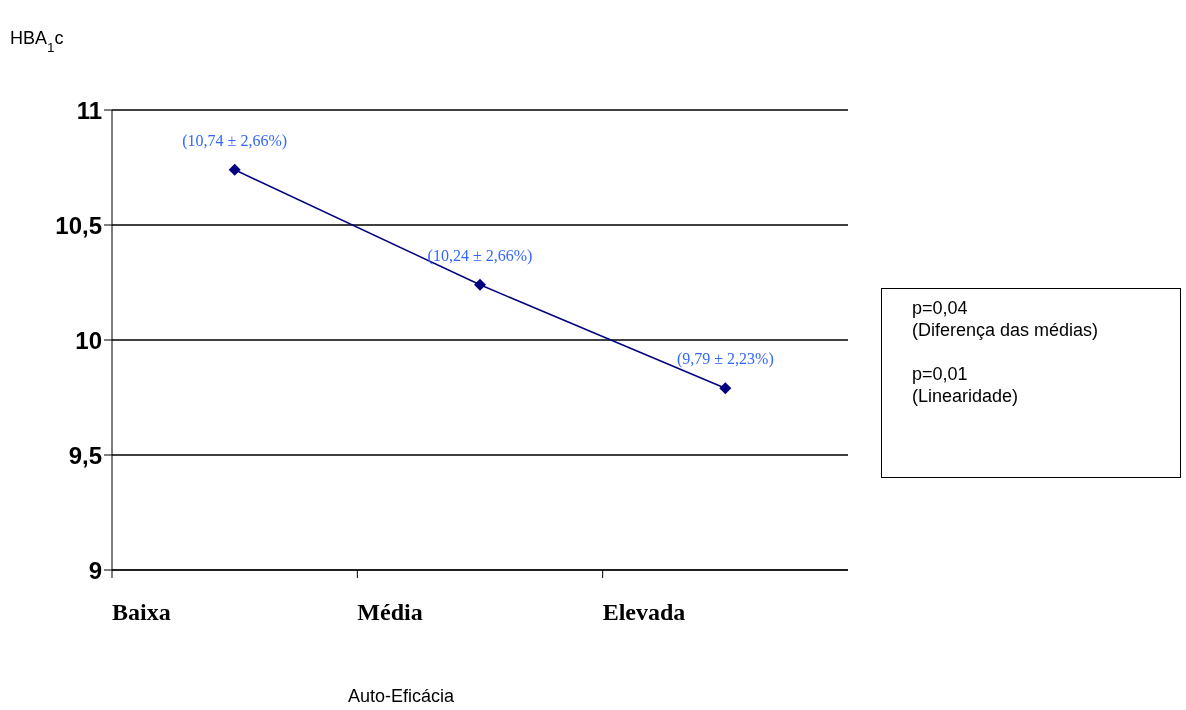  What do you see at coordinates (390, 612) in the screenshot?
I see `x-tick-label: Média` at bounding box center [390, 612].